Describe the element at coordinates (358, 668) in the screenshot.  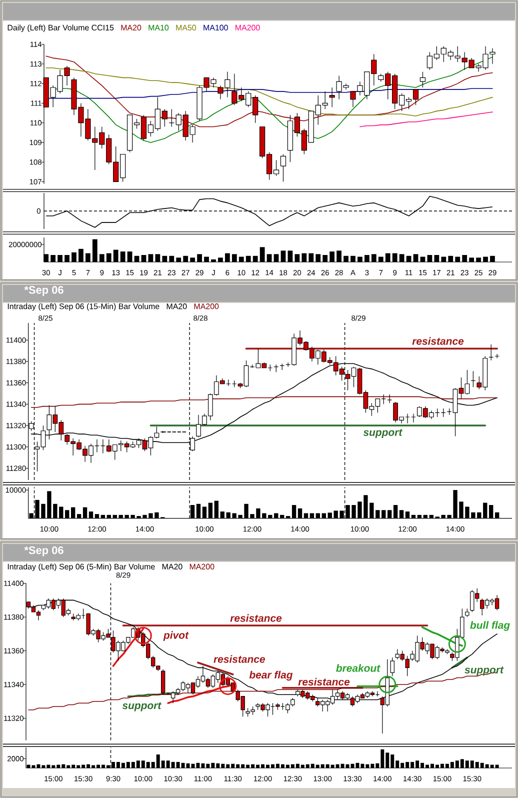
I see `annotation: breakout` at that location.